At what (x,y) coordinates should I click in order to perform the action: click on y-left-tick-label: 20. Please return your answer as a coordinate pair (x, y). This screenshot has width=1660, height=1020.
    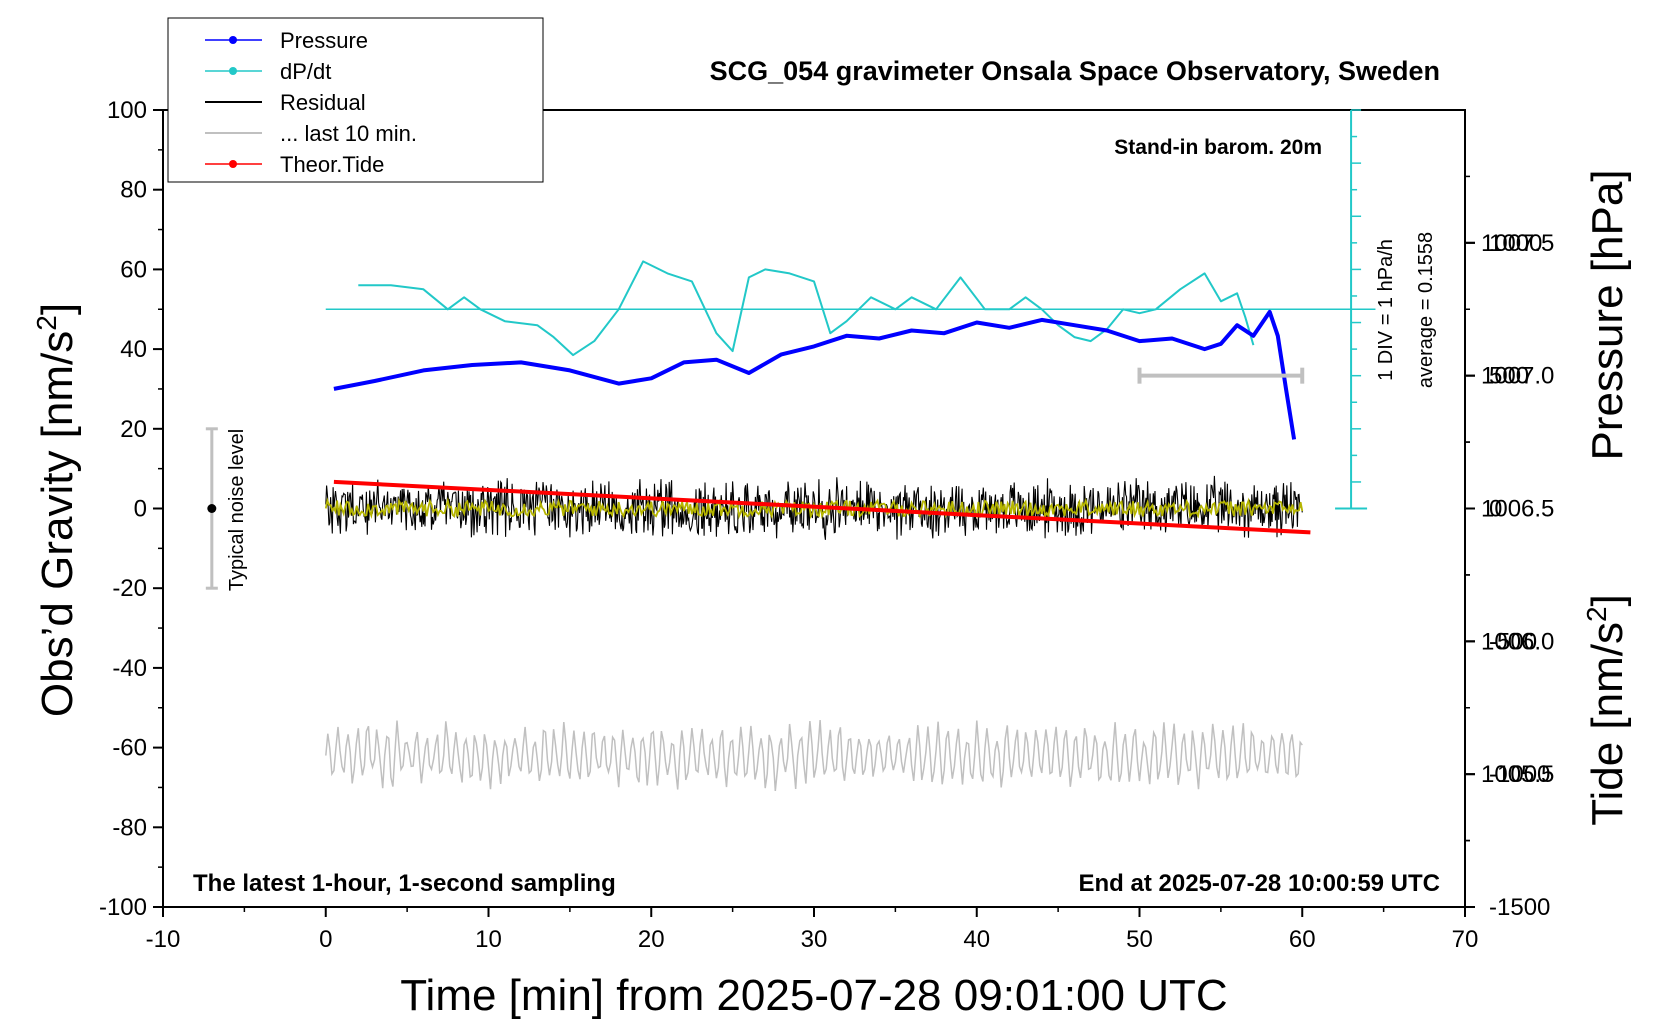
    Looking at the image, I should click on (133, 429).